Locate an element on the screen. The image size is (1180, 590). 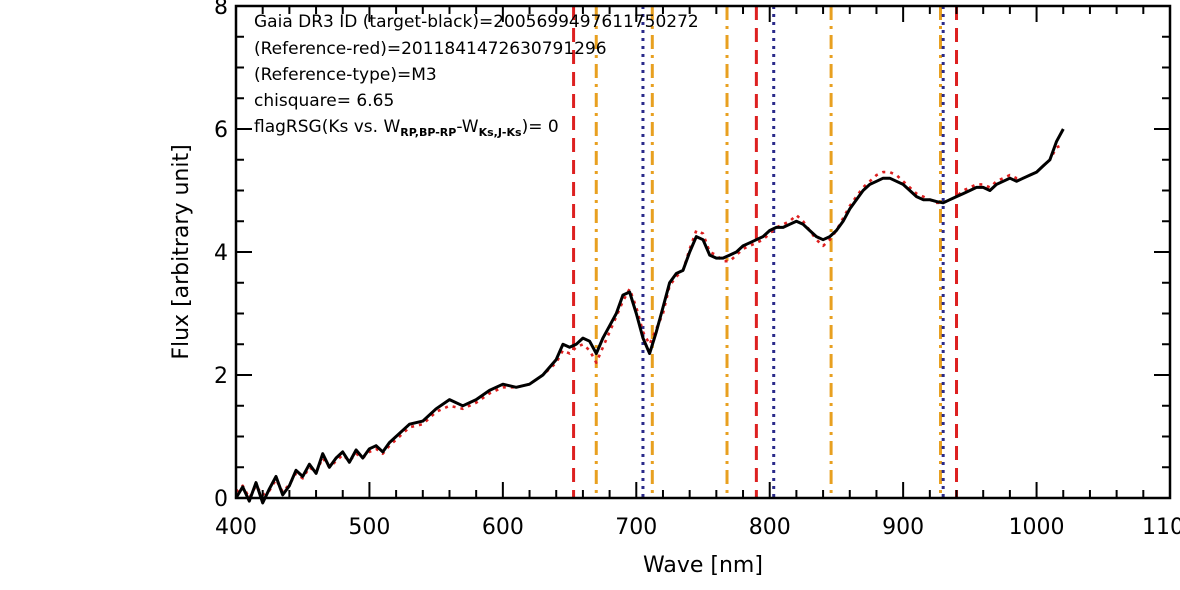
x-tick-label: 700 is located at coordinates (636, 527).